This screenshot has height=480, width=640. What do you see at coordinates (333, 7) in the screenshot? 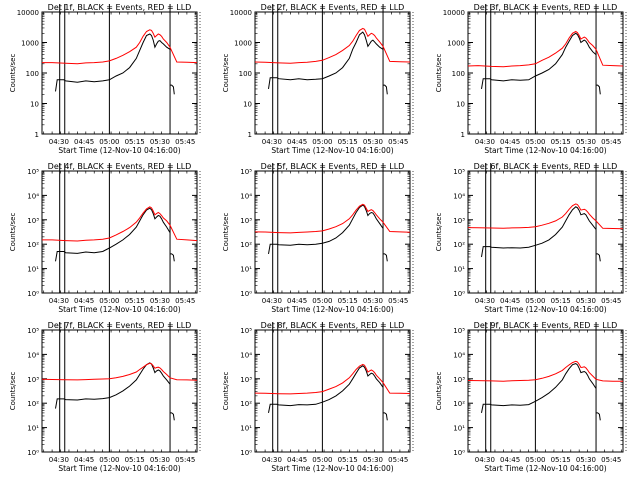
I see `panel-title: Det 2f, BLACK = Events, RED = LLD` at bounding box center [333, 7].